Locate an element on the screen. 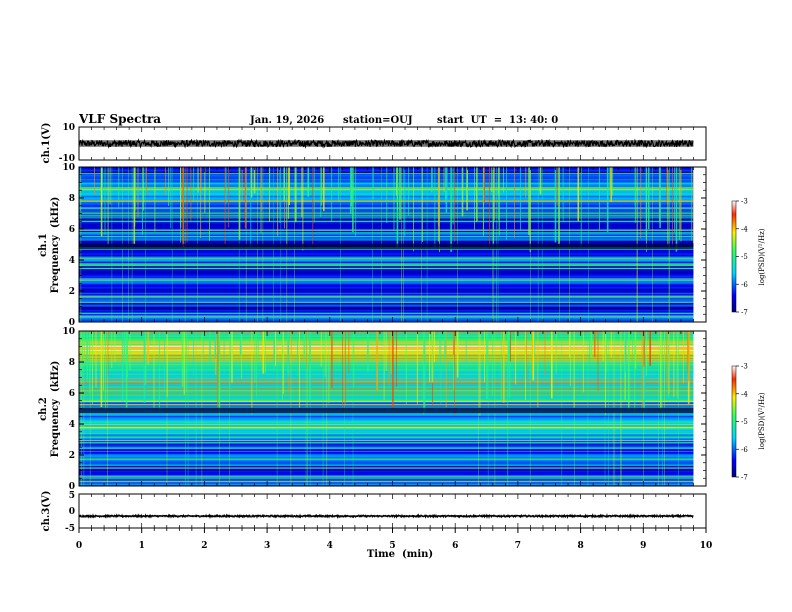  freq-tick-label: 10 is located at coordinates (68, 168).